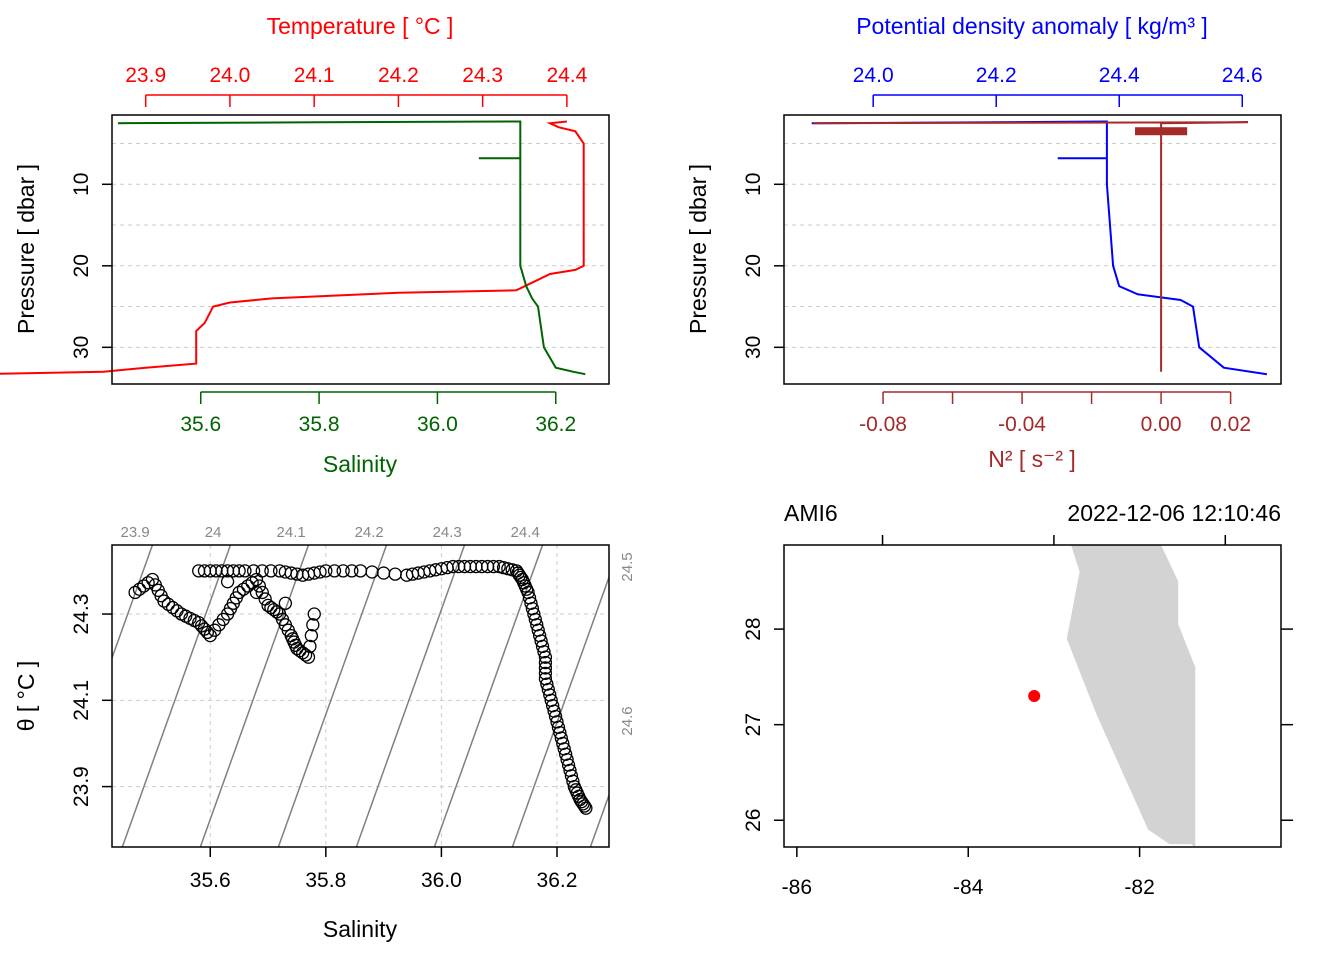 Image resolution: width=1344 pixels, height=960 pixels. What do you see at coordinates (447, 532) in the screenshot?
I see `isopycnal-label: 24.3` at bounding box center [447, 532].